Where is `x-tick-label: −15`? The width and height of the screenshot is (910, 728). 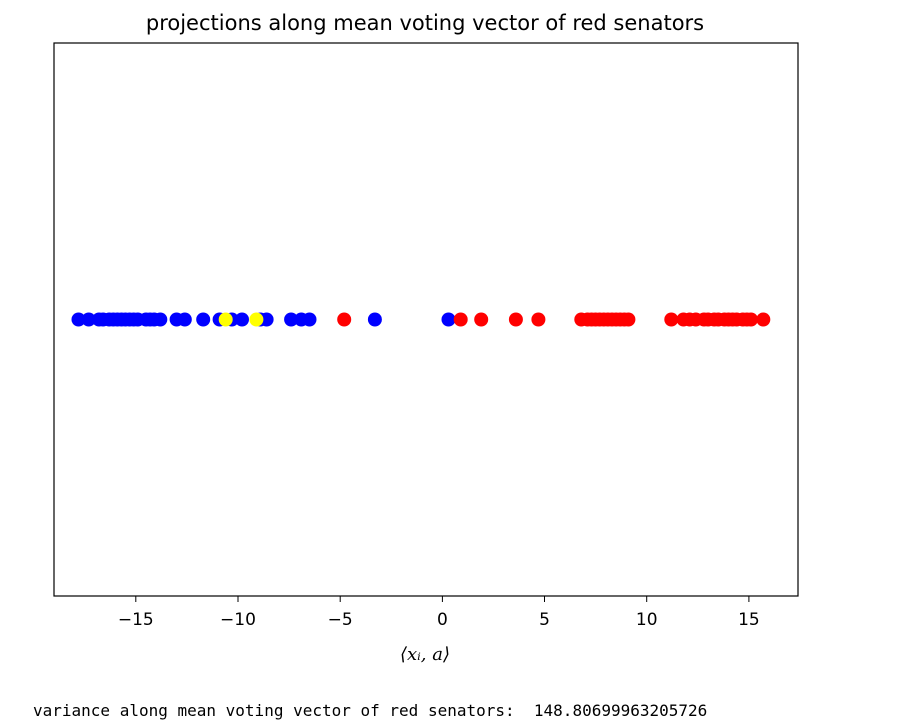
x-tick-label: −15 is located at coordinates (136, 620).